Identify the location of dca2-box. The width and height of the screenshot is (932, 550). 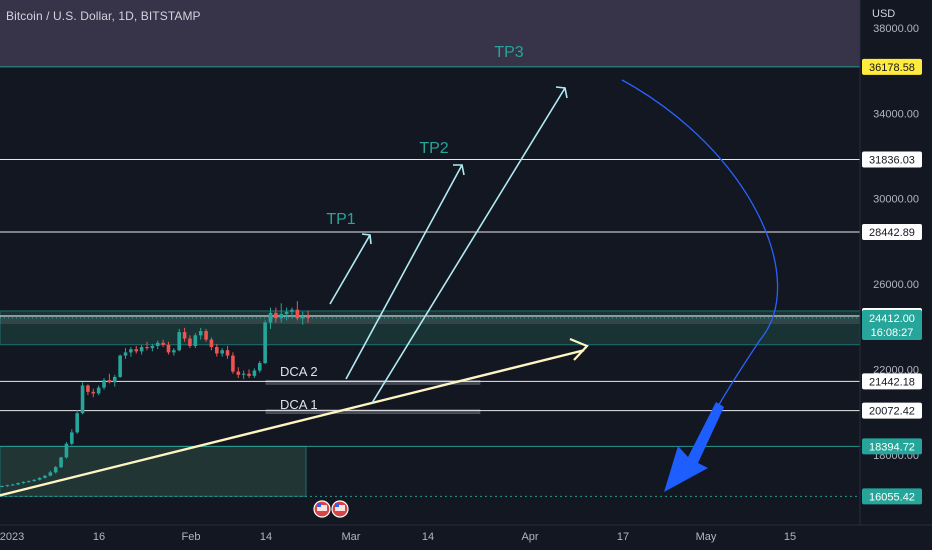
(373, 382).